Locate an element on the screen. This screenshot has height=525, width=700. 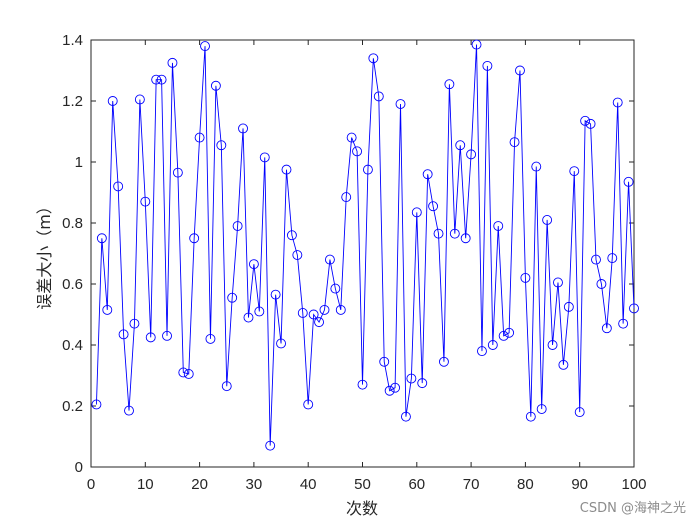
y-tick-label: 0.8 is located at coordinates (72, 223).